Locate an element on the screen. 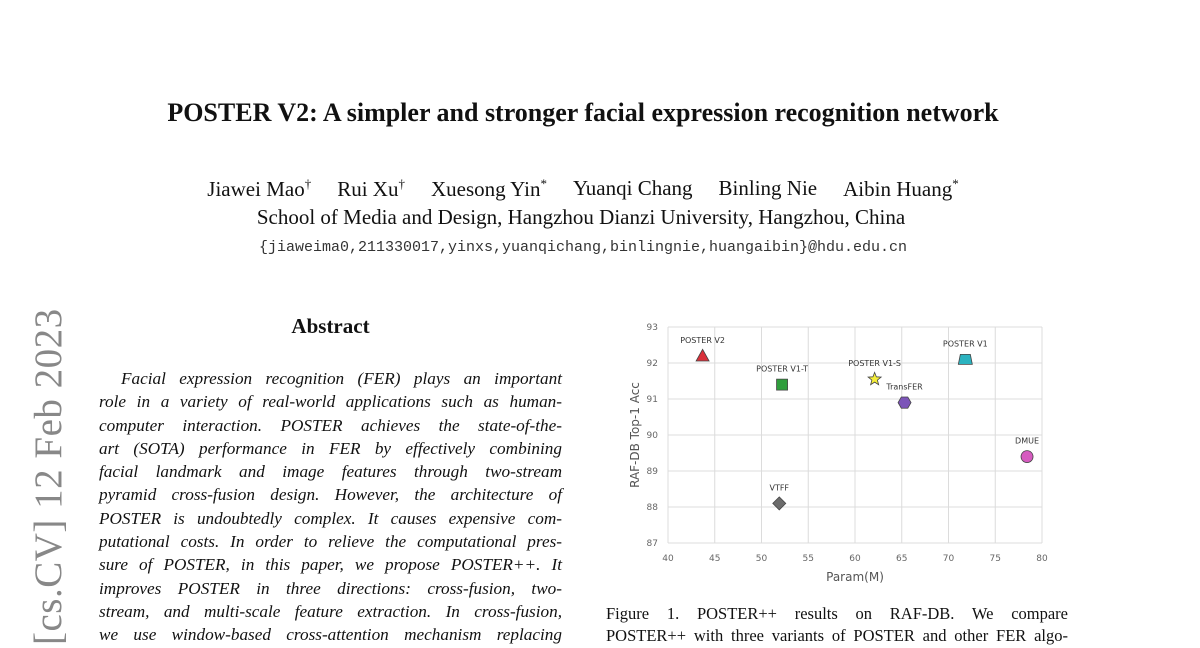 This screenshot has width=1200, height=648. author: Xuesong Yin* is located at coordinates (489, 189).